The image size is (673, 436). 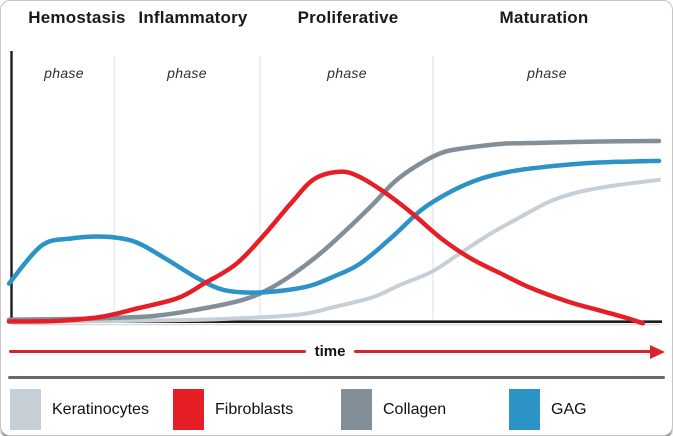 I want to click on legend-item-gag: GAG, so click(x=548, y=409).